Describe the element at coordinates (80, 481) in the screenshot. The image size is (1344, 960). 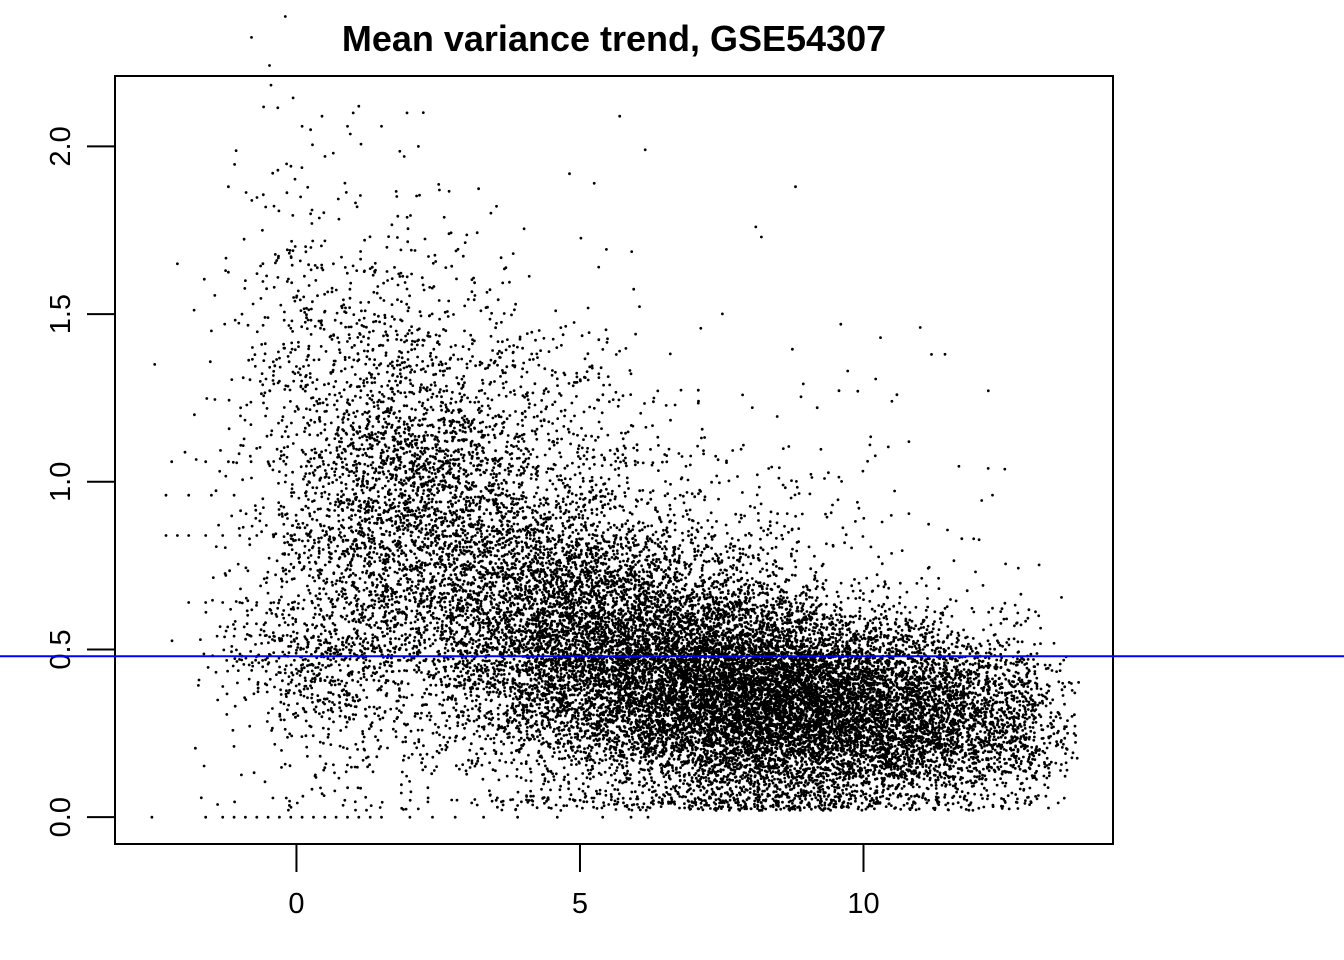
I see `y-axis: 0.0 0.5 1.0 1.5 2.0` at that location.